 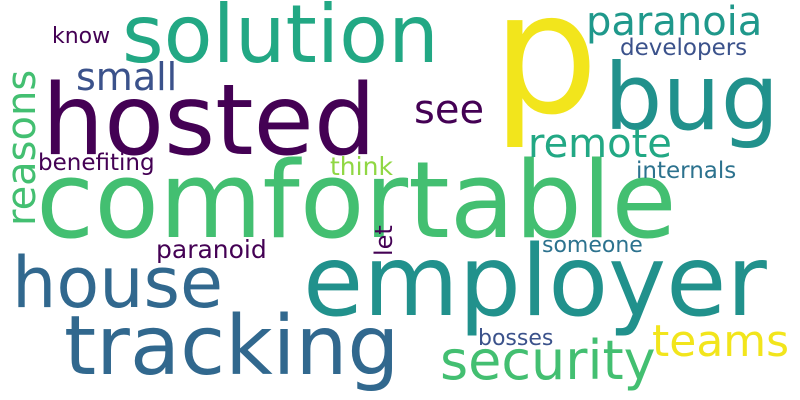 What do you see at coordinates (600, 144) in the screenshot?
I see `word-remote: remote` at bounding box center [600, 144].